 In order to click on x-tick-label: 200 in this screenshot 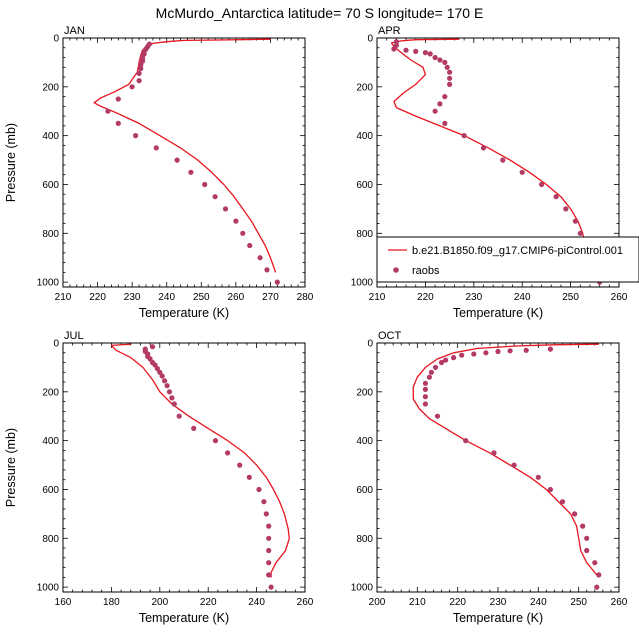, I will do `click(377, 602)`.